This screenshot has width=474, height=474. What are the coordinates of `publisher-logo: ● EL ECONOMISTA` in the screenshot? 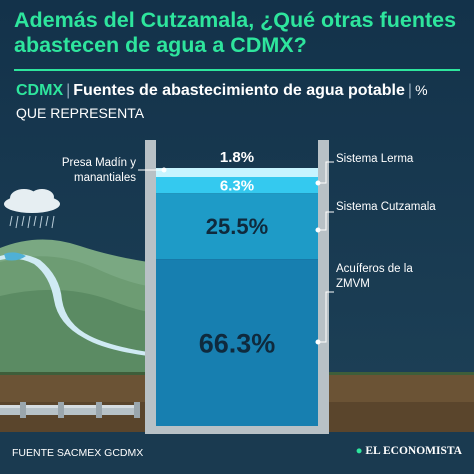 It's located at (409, 451).